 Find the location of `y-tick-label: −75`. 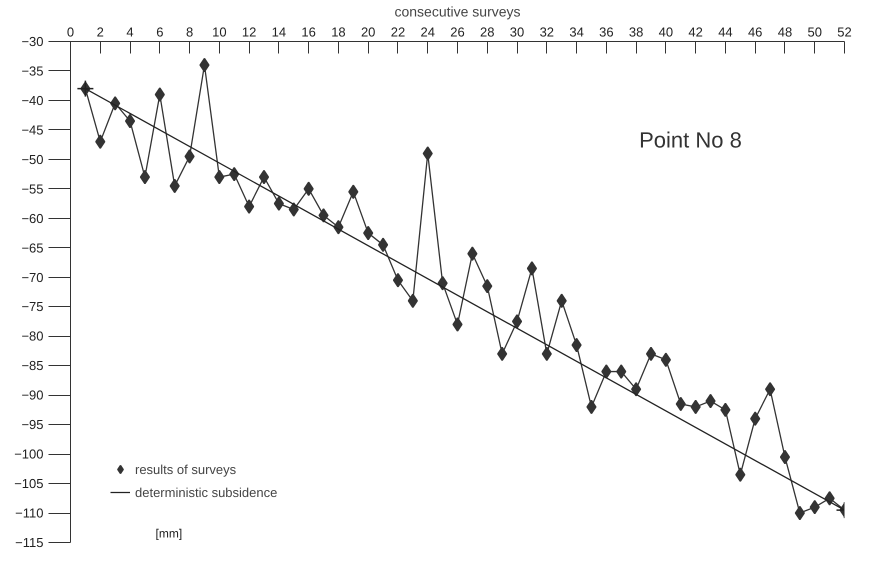

y-tick-label: −75 is located at coordinates (32, 306).